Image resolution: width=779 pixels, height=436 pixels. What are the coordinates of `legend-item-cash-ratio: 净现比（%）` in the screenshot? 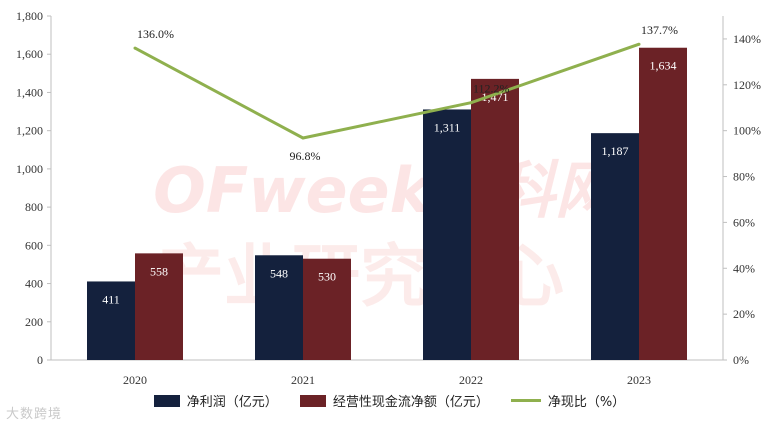 It's located at (568, 400).